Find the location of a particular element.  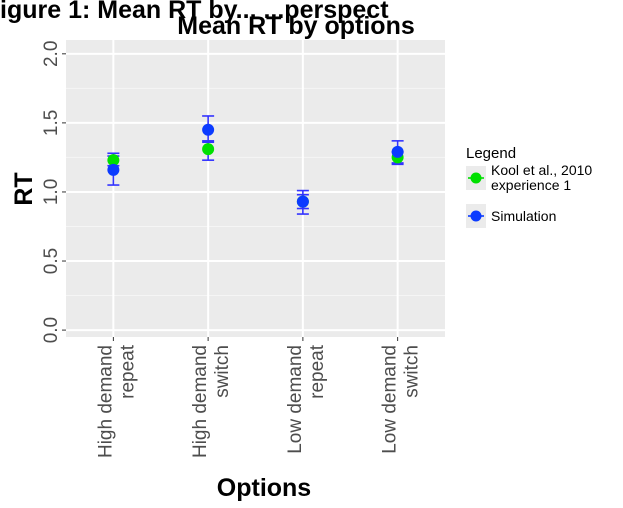

legend-label-line: Simulation is located at coordinates (523, 216).